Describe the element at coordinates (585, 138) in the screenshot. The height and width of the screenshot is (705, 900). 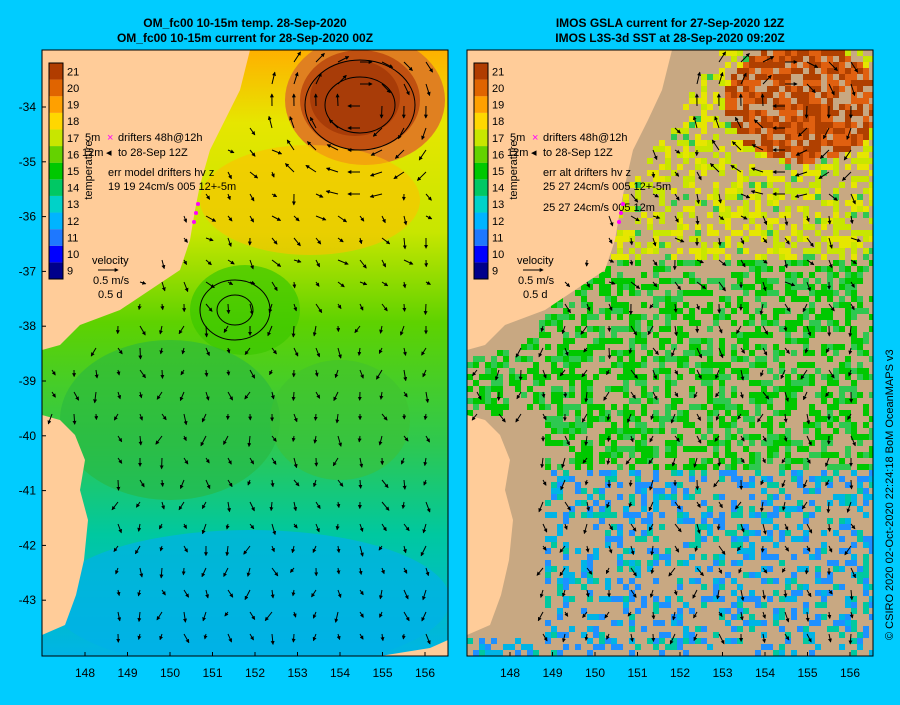
I see `right-legend-line1: drifters 48h@12h` at that location.